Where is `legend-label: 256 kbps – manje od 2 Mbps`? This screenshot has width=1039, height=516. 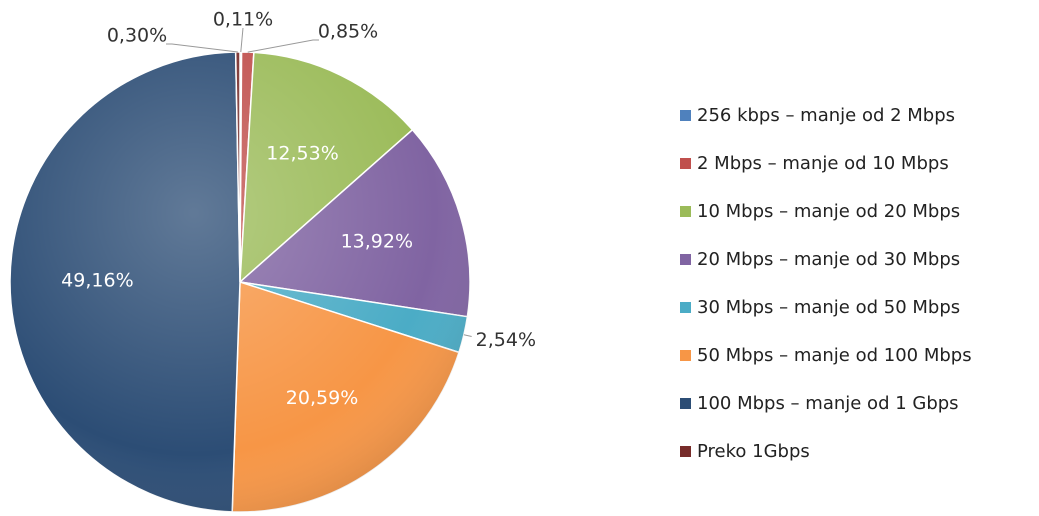 legend-label: 256 kbps – manje od 2 Mbps is located at coordinates (826, 115).